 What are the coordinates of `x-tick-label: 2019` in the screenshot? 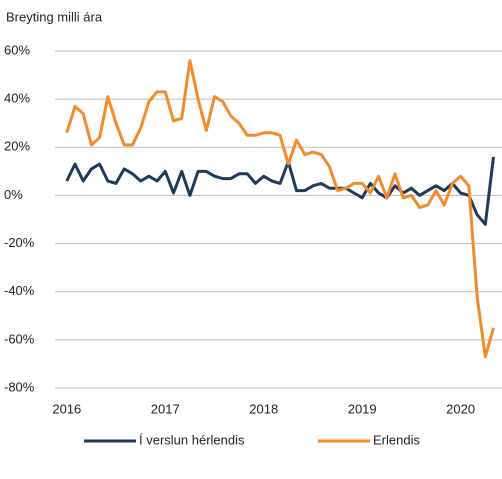 It's located at (362, 408).